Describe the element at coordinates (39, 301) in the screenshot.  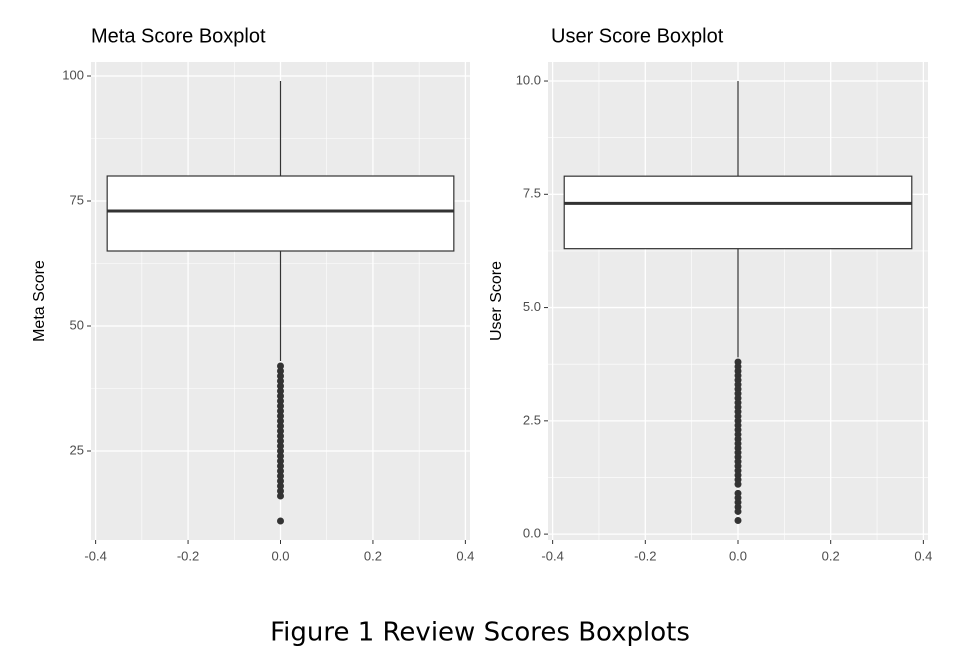
I see `y-axis-label: Meta Score` at that location.